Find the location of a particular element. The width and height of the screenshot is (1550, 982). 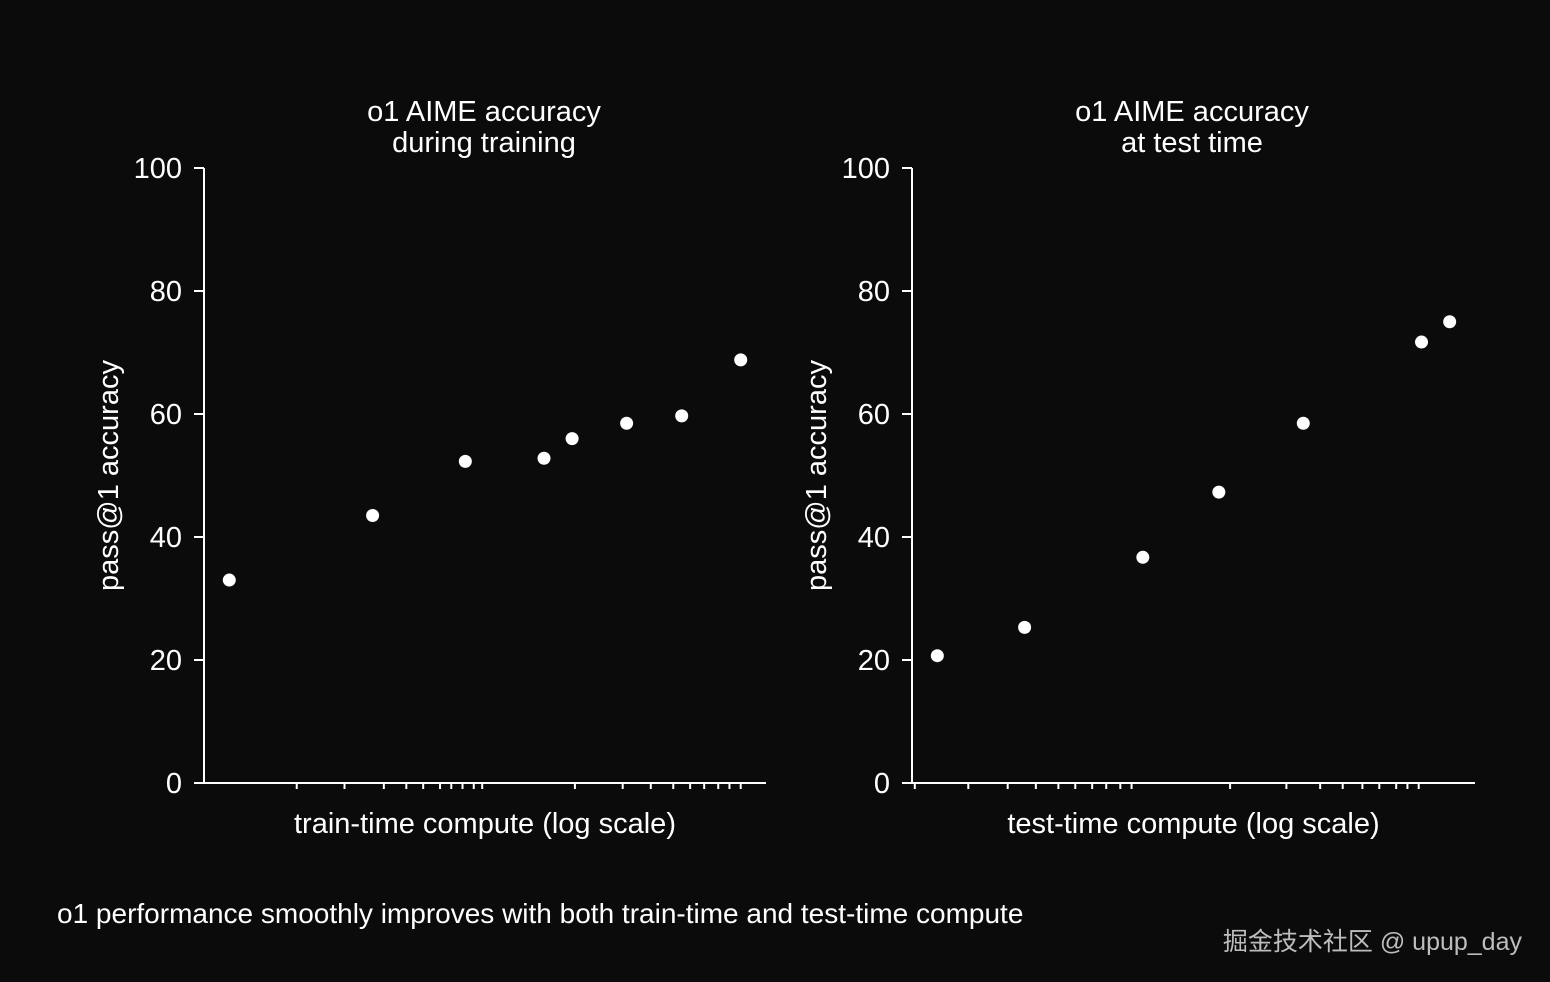

chart-title-line: at test time is located at coordinates (1192, 143).